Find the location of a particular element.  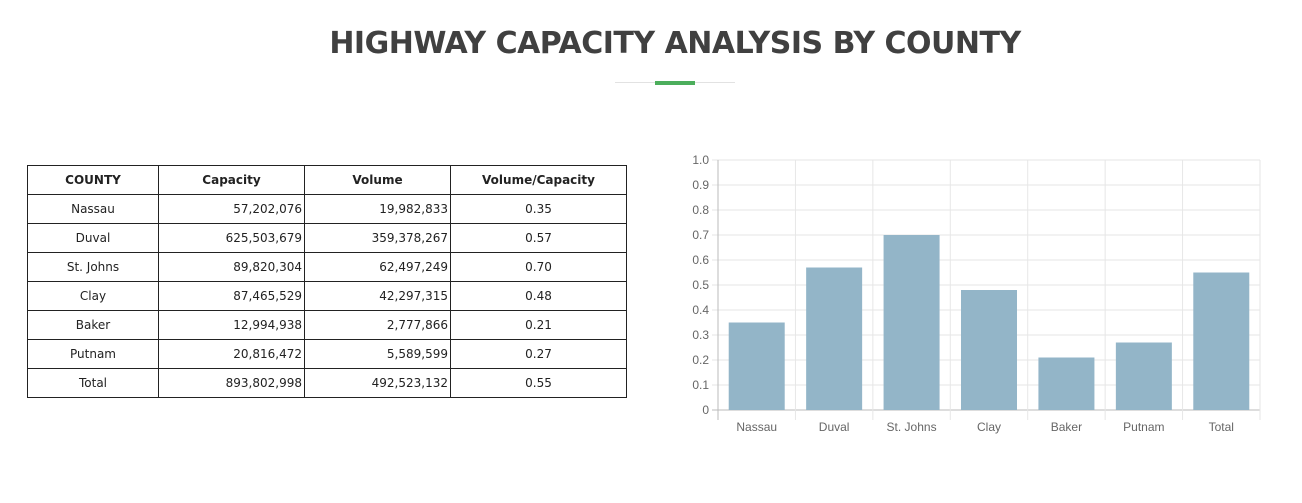

cell-capacity: 12,994,938 is located at coordinates (231, 325).